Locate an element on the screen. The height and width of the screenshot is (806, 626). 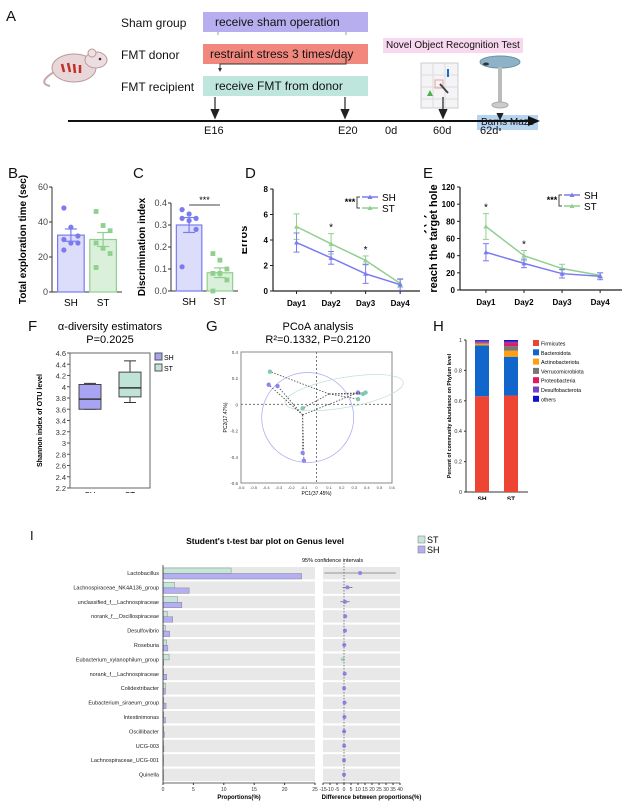
y-tick-label: 20 is located at coordinates (450, 273).